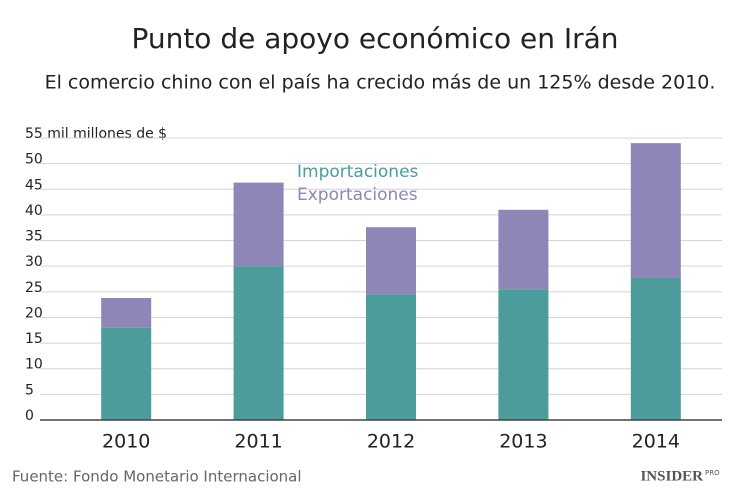 The height and width of the screenshot is (495, 750). What do you see at coordinates (34, 237) in the screenshot?
I see `y-tick-label: 35` at bounding box center [34, 237].